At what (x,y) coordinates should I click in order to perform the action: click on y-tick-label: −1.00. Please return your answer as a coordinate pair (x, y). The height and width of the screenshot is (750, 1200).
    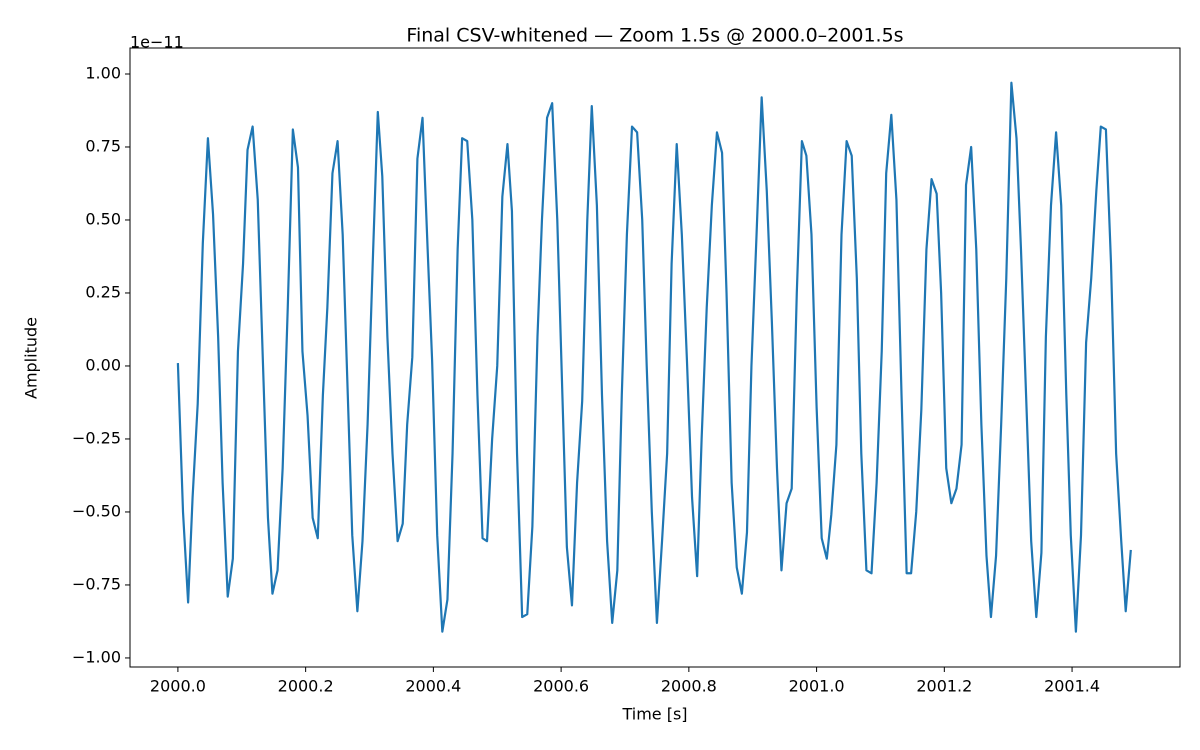
    Looking at the image, I should click on (96, 656).